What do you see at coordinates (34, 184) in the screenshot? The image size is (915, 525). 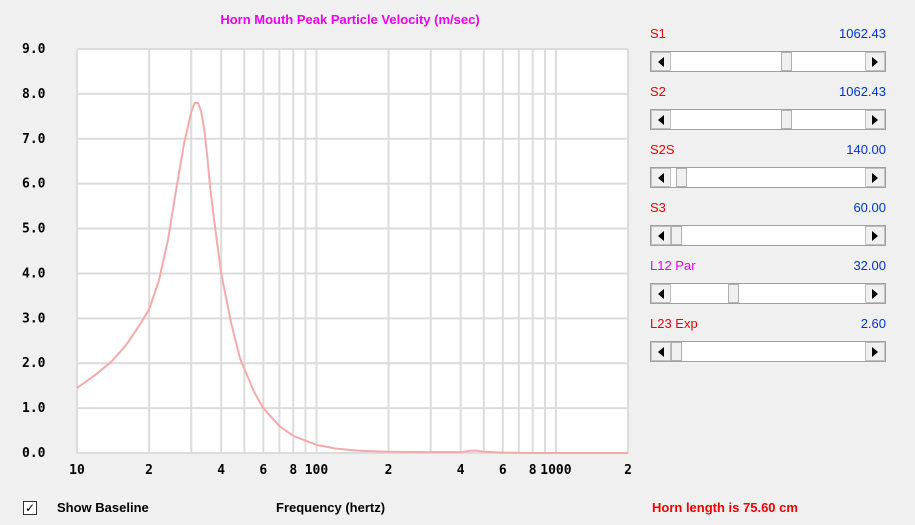 I see `y-tick-label: 6.0` at bounding box center [34, 184].